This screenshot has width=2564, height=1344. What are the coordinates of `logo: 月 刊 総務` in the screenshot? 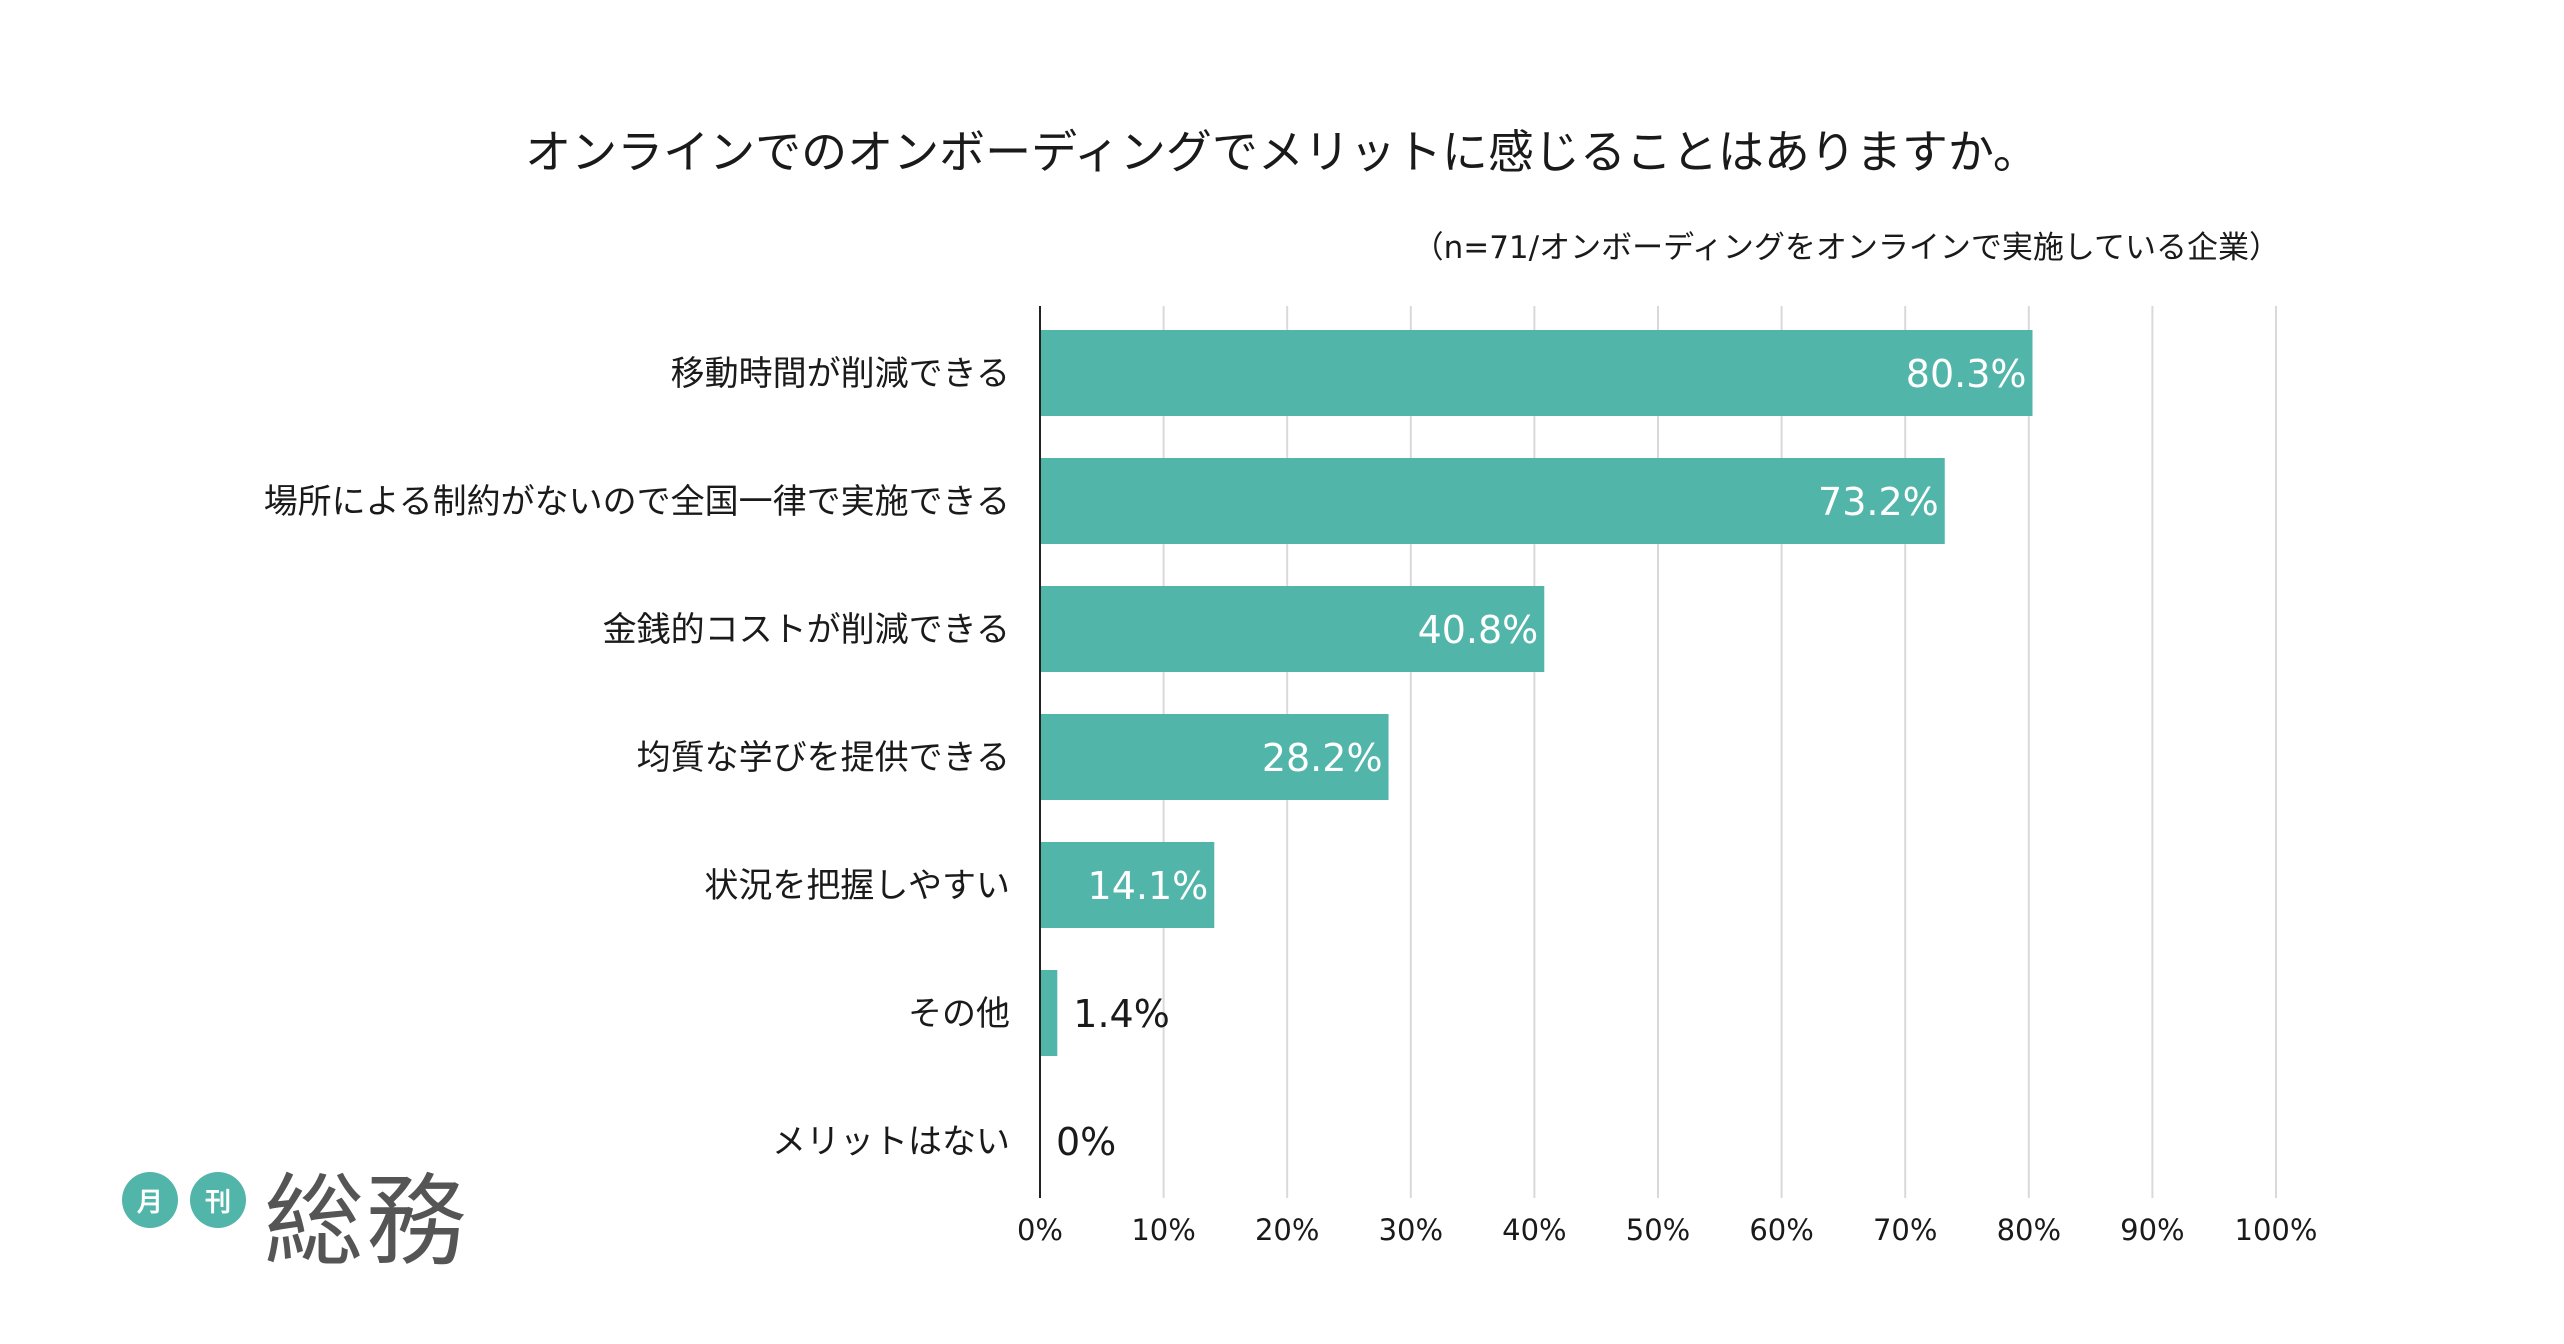 It's located at (295, 1222).